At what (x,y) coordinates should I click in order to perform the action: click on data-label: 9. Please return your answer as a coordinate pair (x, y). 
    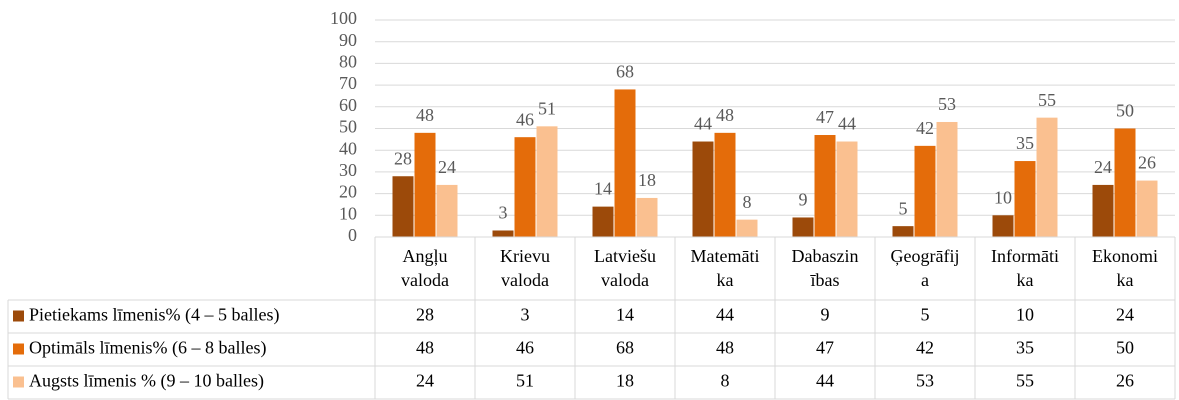
    Looking at the image, I should click on (803, 200).